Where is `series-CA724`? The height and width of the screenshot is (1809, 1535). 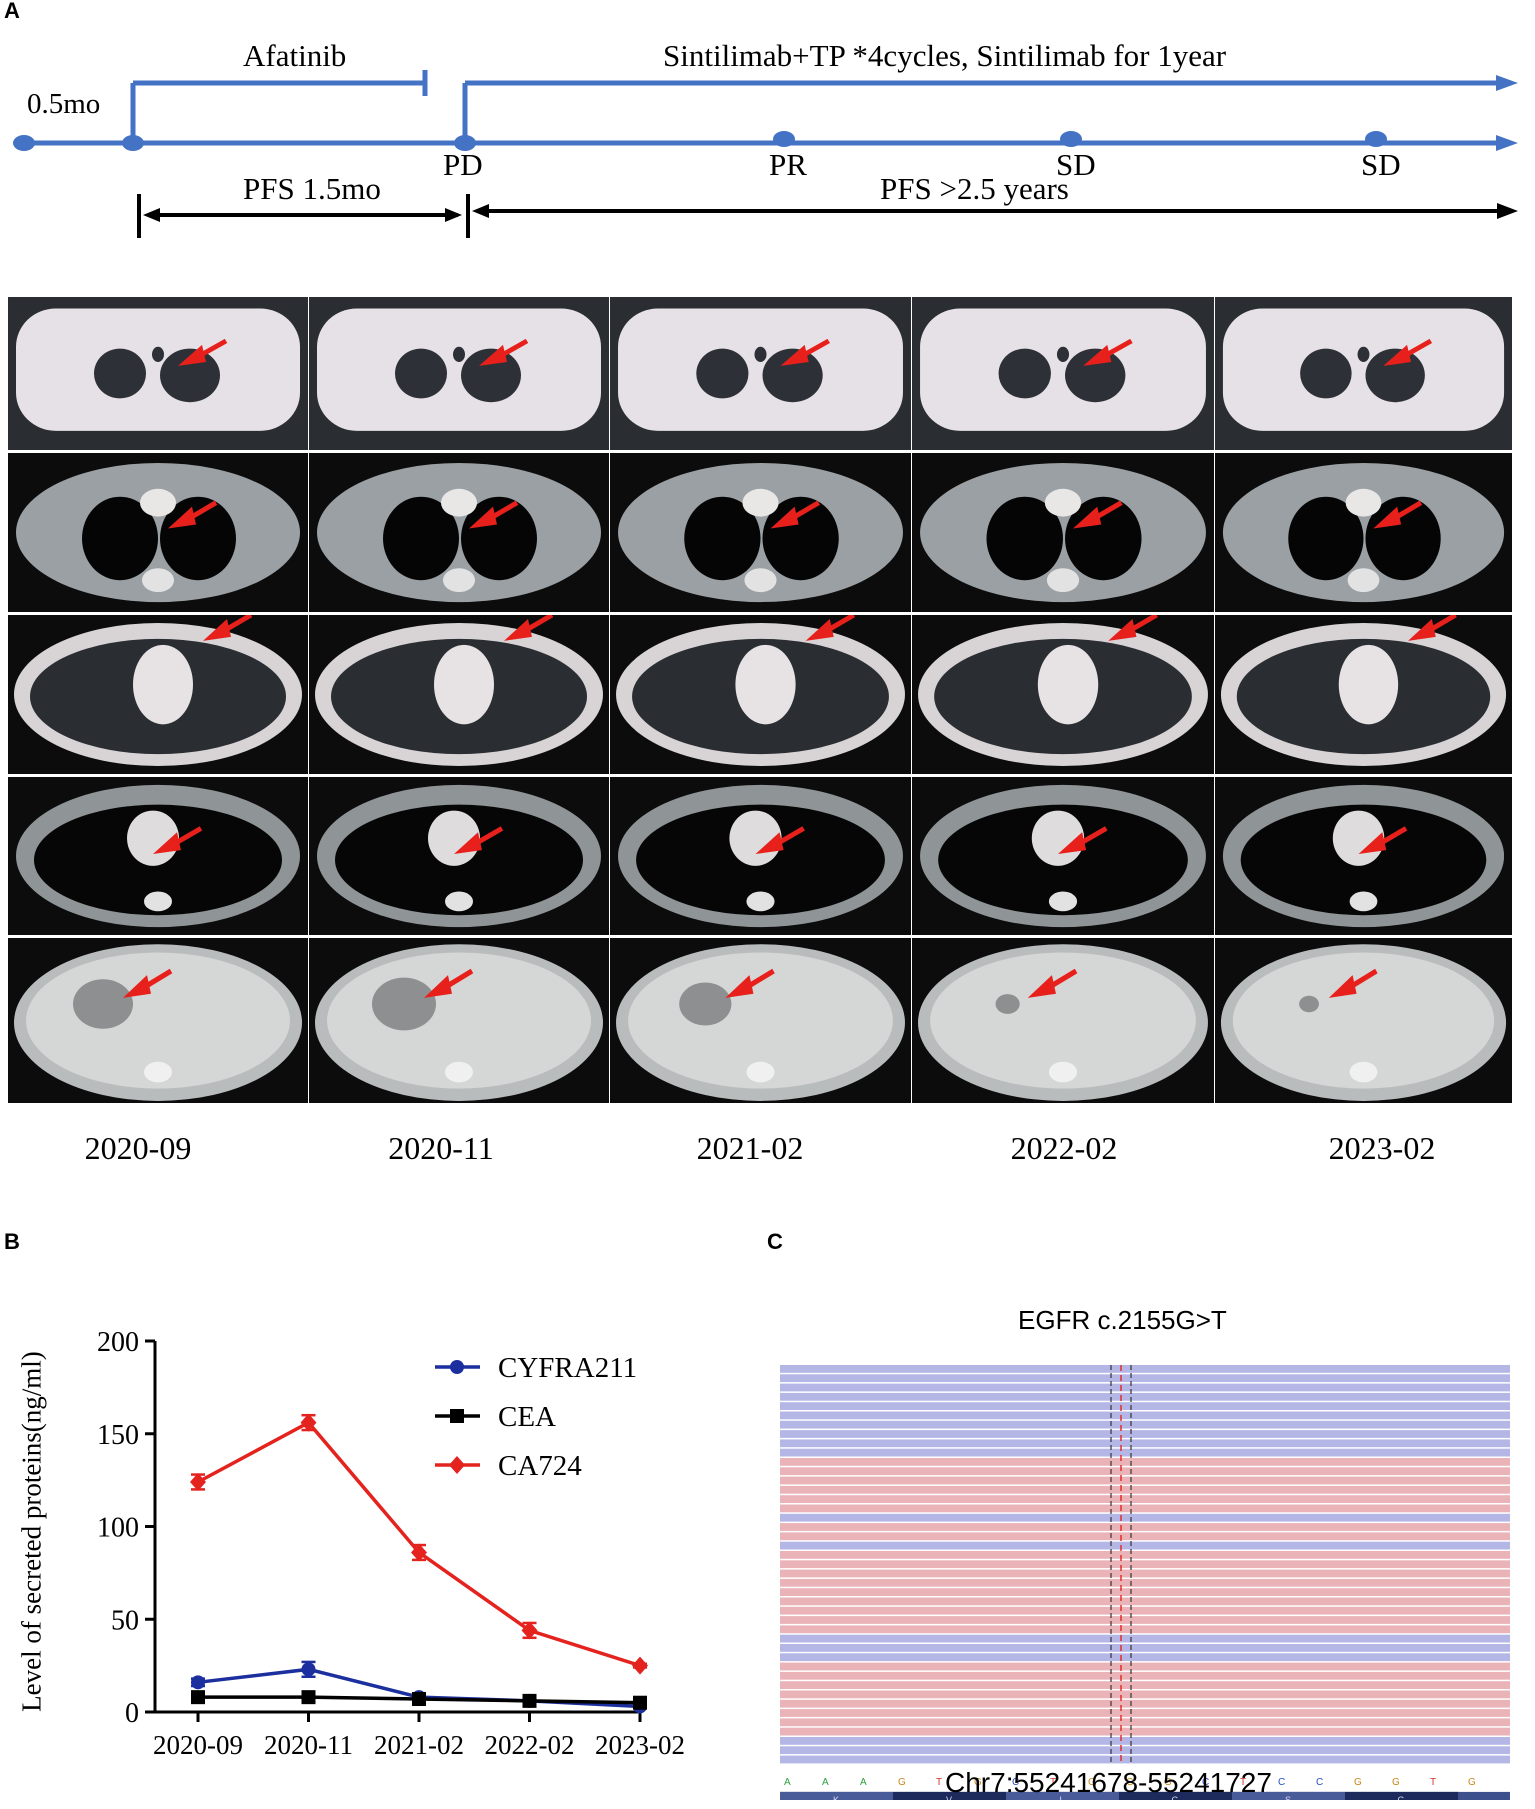
series-CA724 is located at coordinates (419, 1544).